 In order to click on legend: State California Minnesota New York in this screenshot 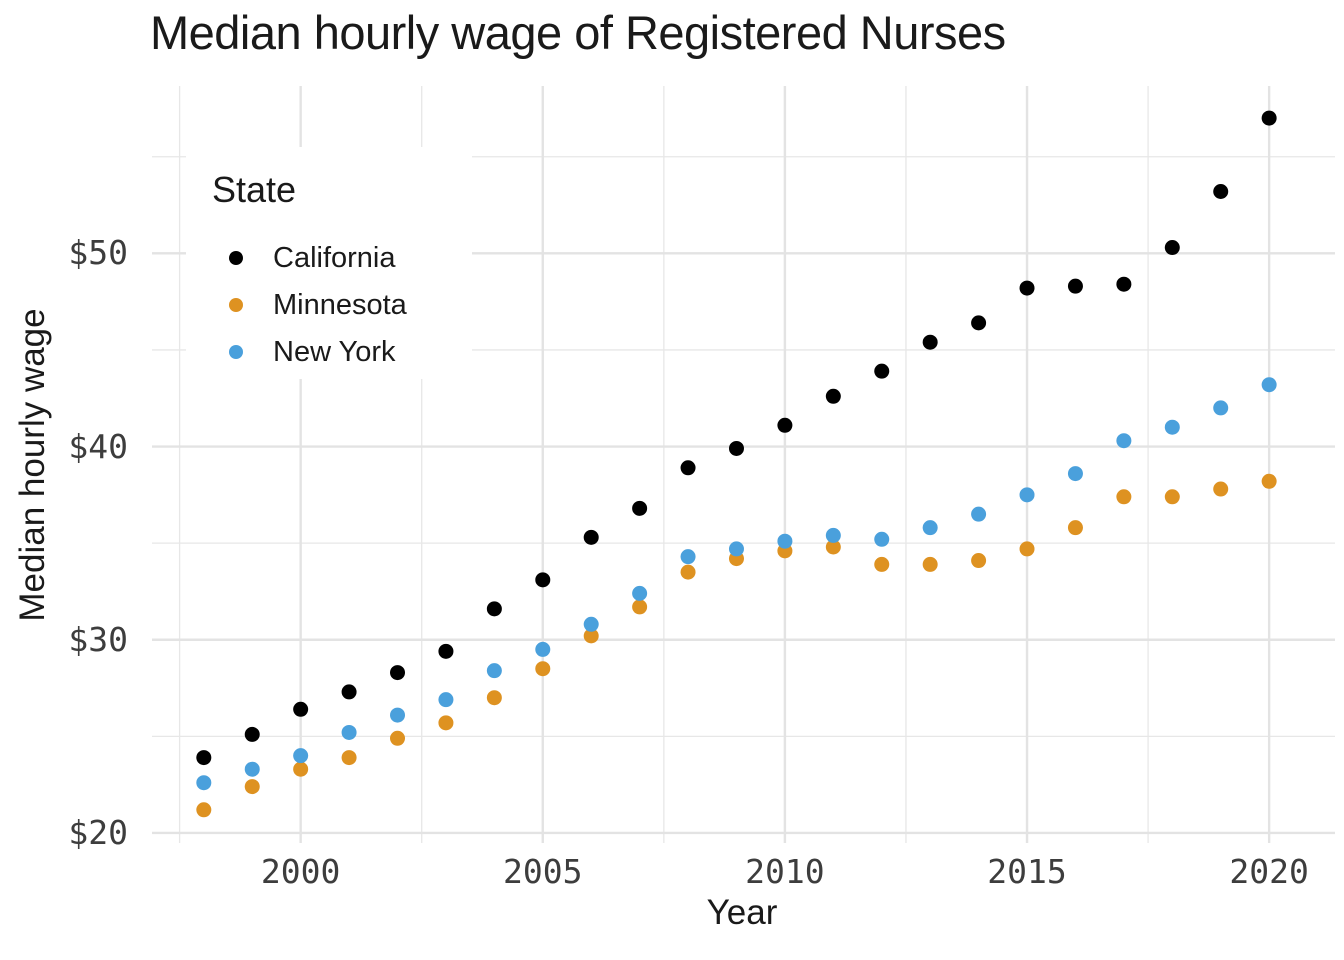, I will do `click(329, 263)`.